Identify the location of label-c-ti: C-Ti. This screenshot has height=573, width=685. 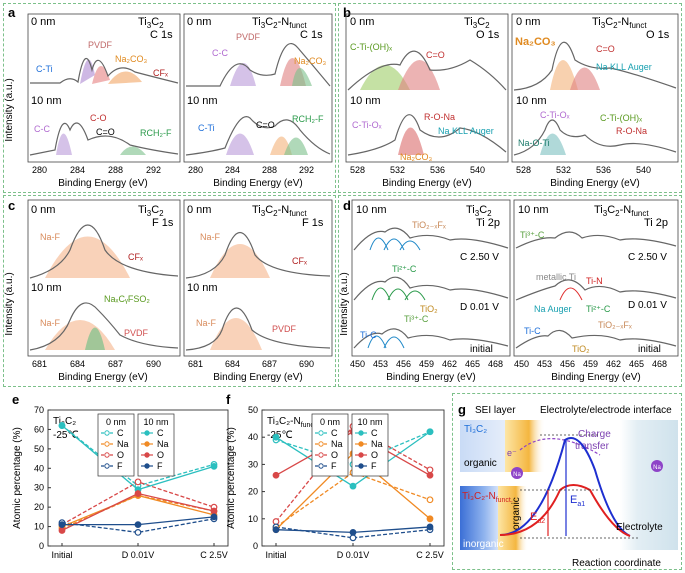
(44, 69).